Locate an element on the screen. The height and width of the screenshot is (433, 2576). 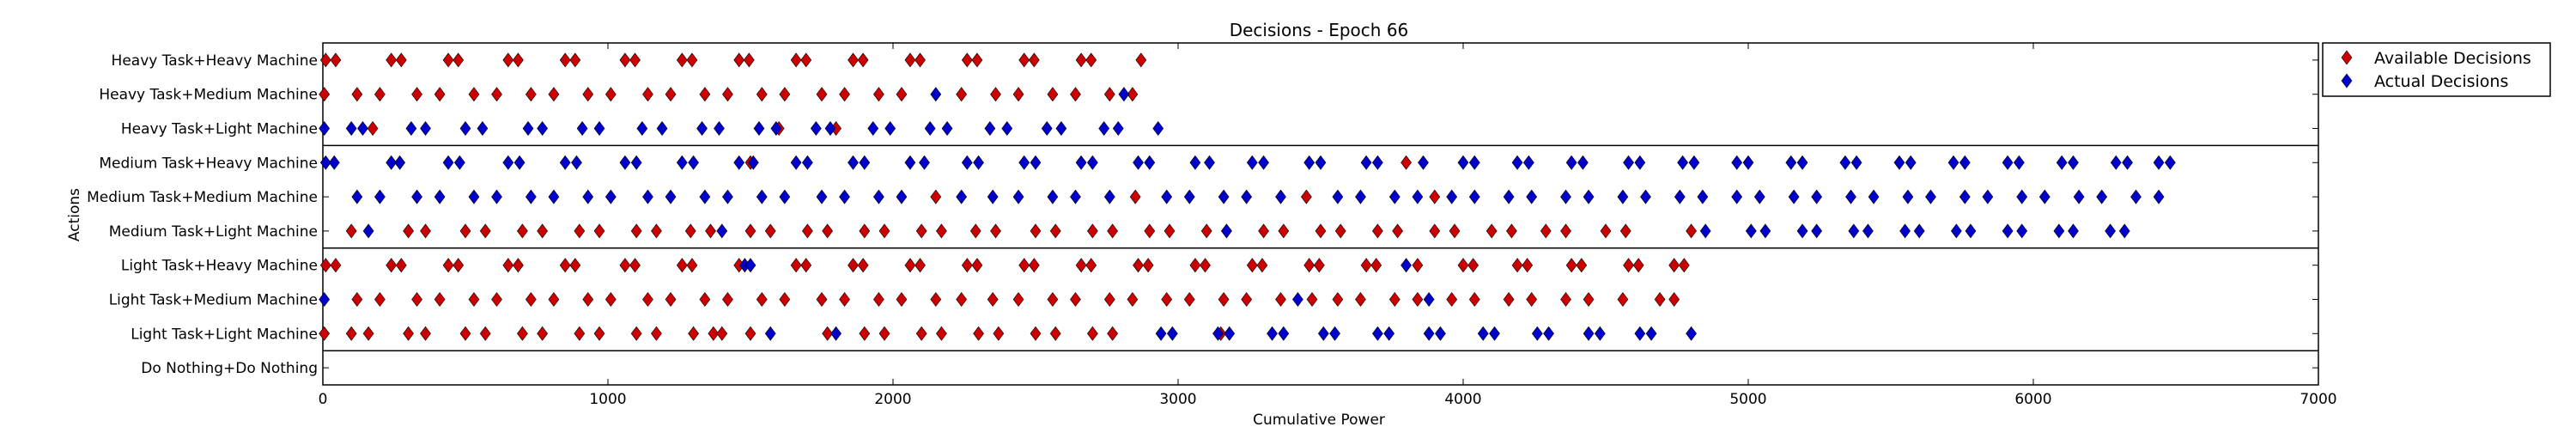
x-tick-label: 1000 is located at coordinates (607, 399).